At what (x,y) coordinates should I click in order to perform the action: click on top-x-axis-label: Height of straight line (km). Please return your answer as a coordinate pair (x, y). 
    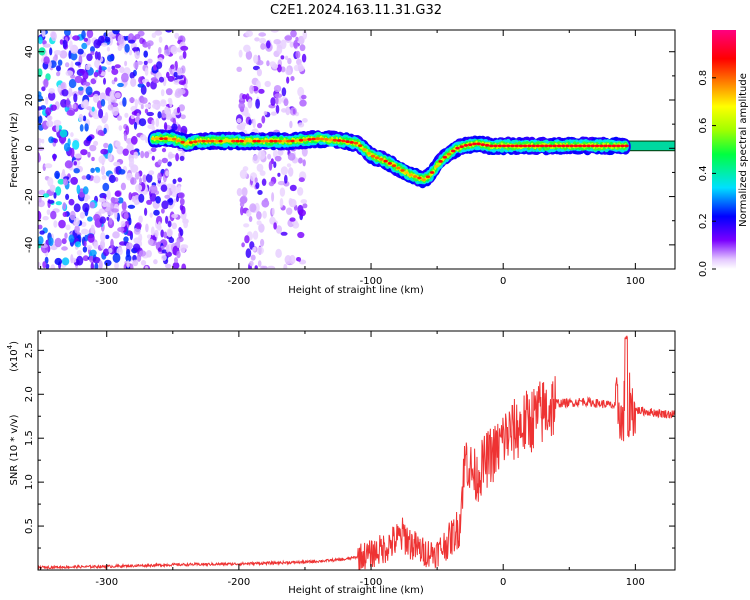
    Looking at the image, I should click on (356, 290).